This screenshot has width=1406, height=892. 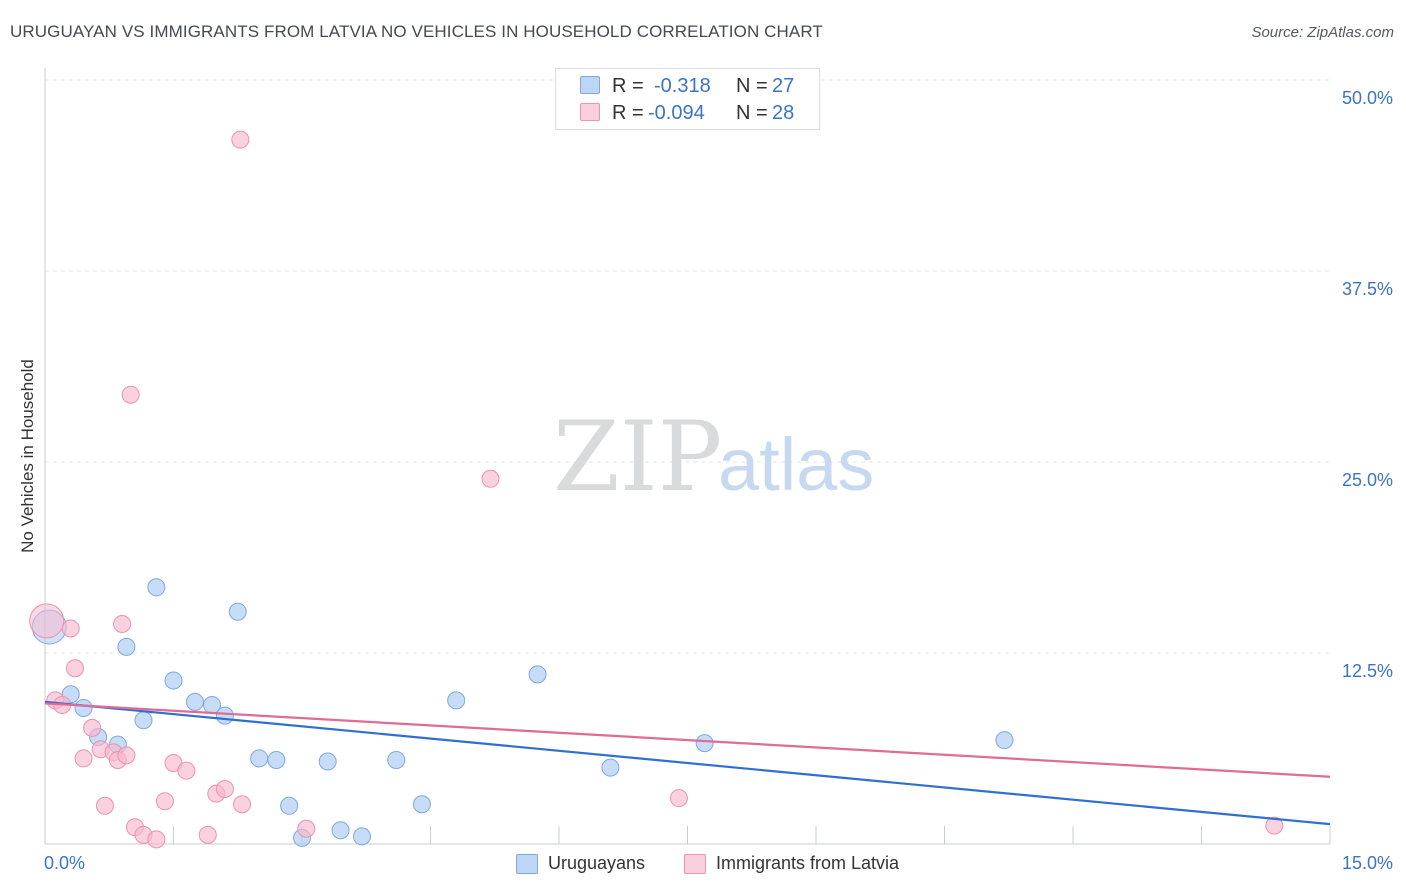 I want to click on legend-swatch-latvia, so click(x=695, y=864).